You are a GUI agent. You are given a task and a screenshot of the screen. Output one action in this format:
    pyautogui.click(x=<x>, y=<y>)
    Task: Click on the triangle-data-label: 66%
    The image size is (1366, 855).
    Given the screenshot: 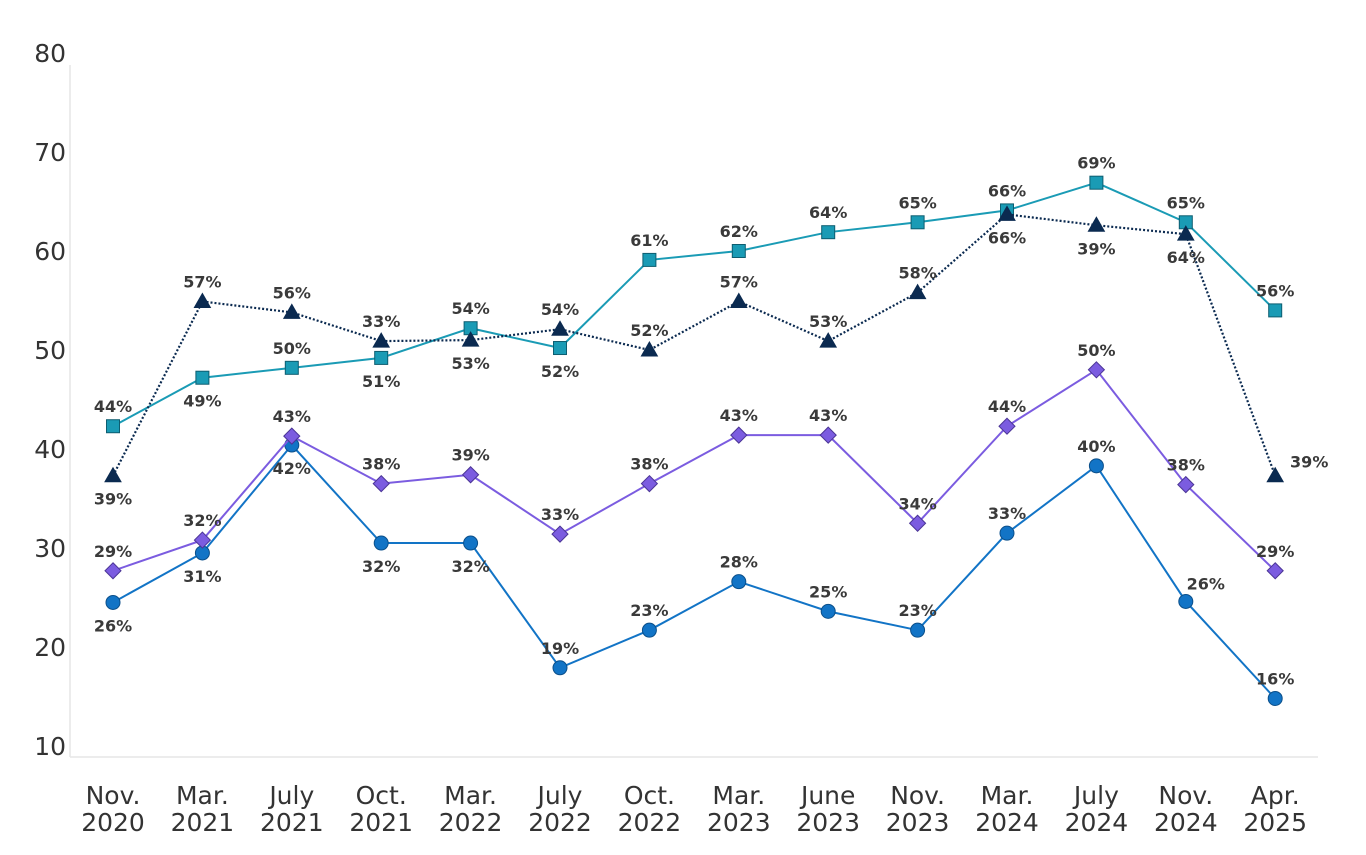 What is the action you would take?
    pyautogui.click(x=1007, y=237)
    